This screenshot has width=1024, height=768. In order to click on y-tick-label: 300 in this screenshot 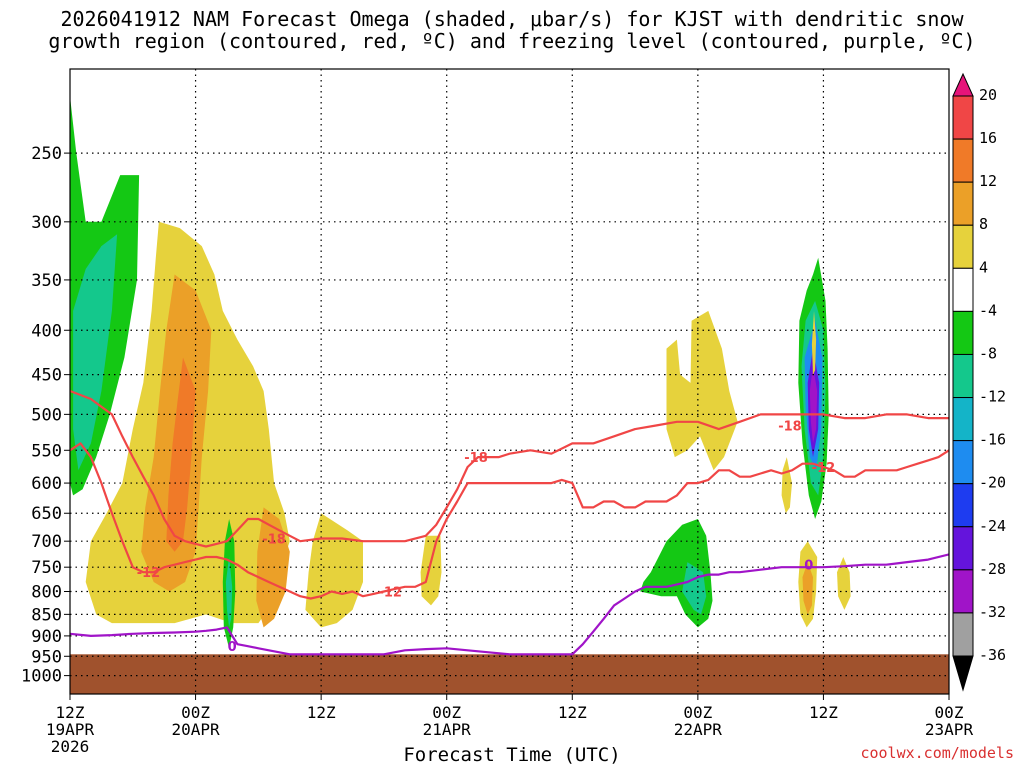, I will do `click(46, 223)`.